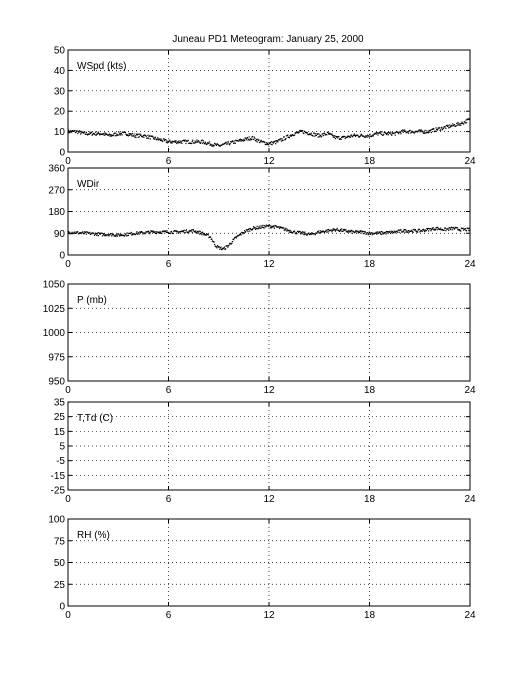 The height and width of the screenshot is (683, 520). What do you see at coordinates (60, 71) in the screenshot?
I see `y-tick-label: 40` at bounding box center [60, 71].